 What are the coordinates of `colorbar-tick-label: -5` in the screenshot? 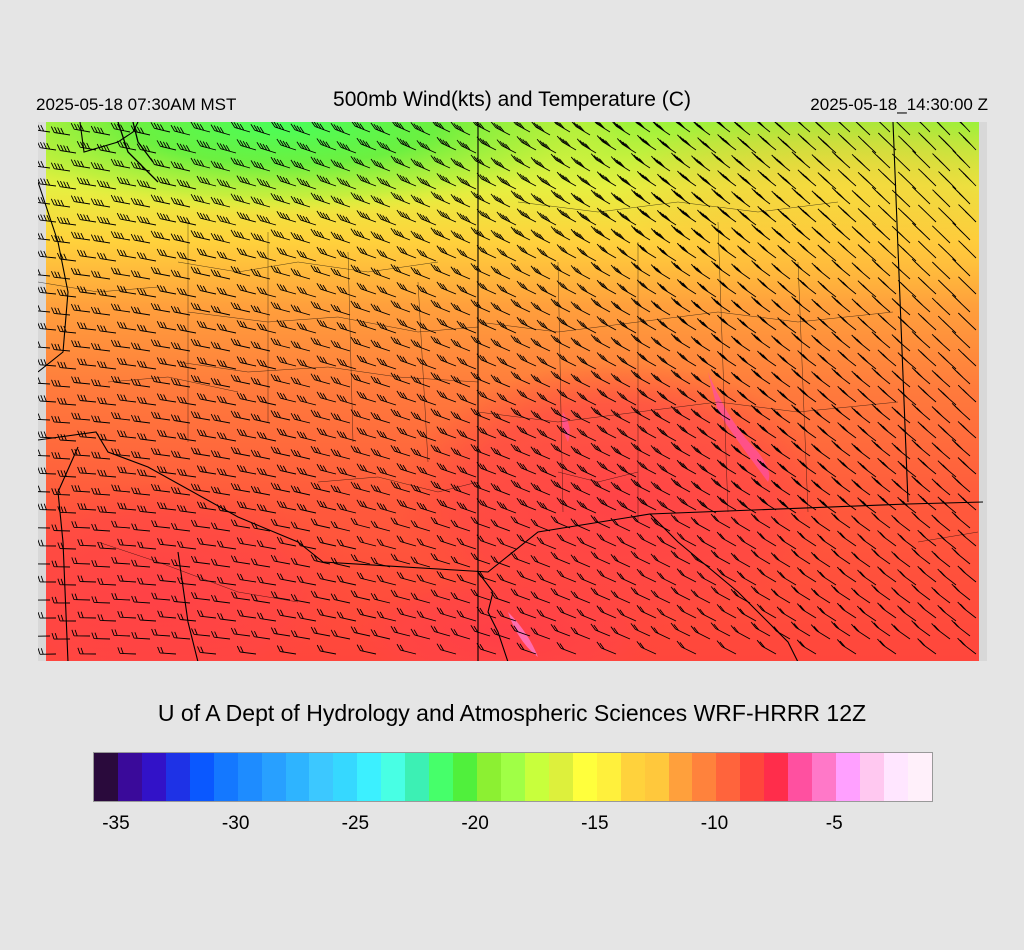 It's located at (834, 823).